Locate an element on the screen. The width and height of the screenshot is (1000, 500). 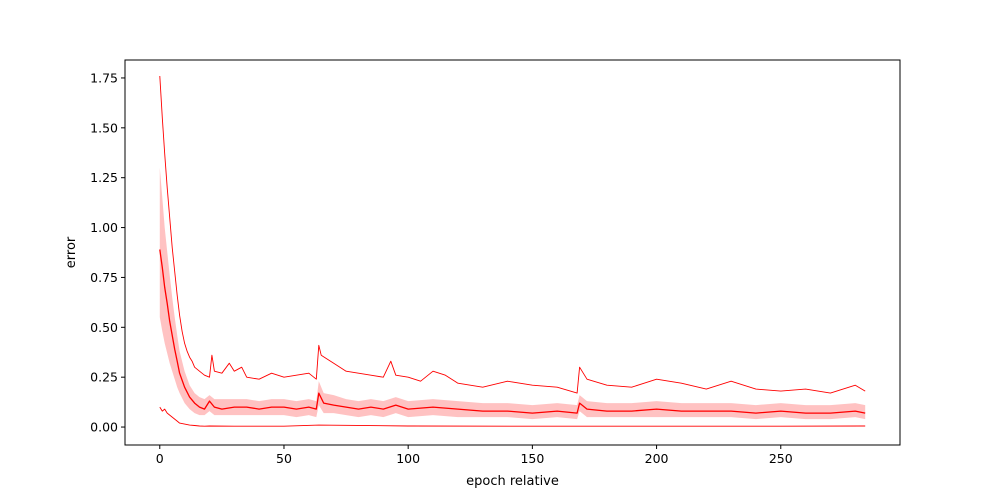
x-tick-label: 200 is located at coordinates (657, 458).